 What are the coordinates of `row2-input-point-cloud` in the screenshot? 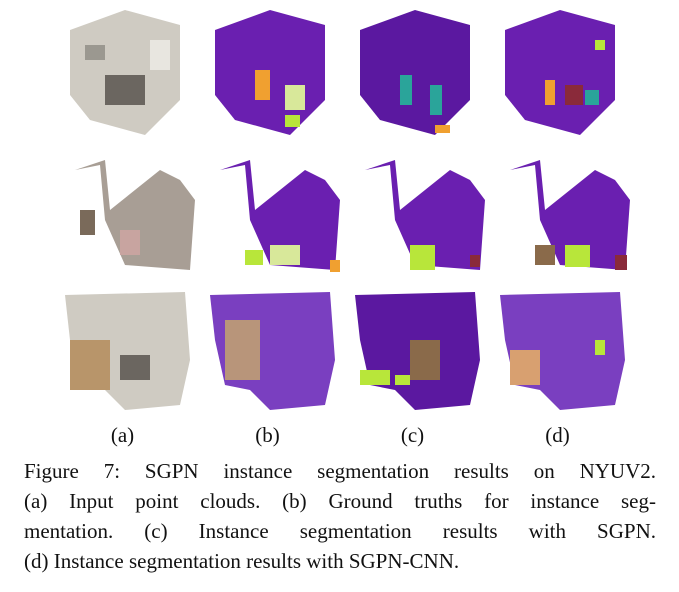 It's located at (122, 210).